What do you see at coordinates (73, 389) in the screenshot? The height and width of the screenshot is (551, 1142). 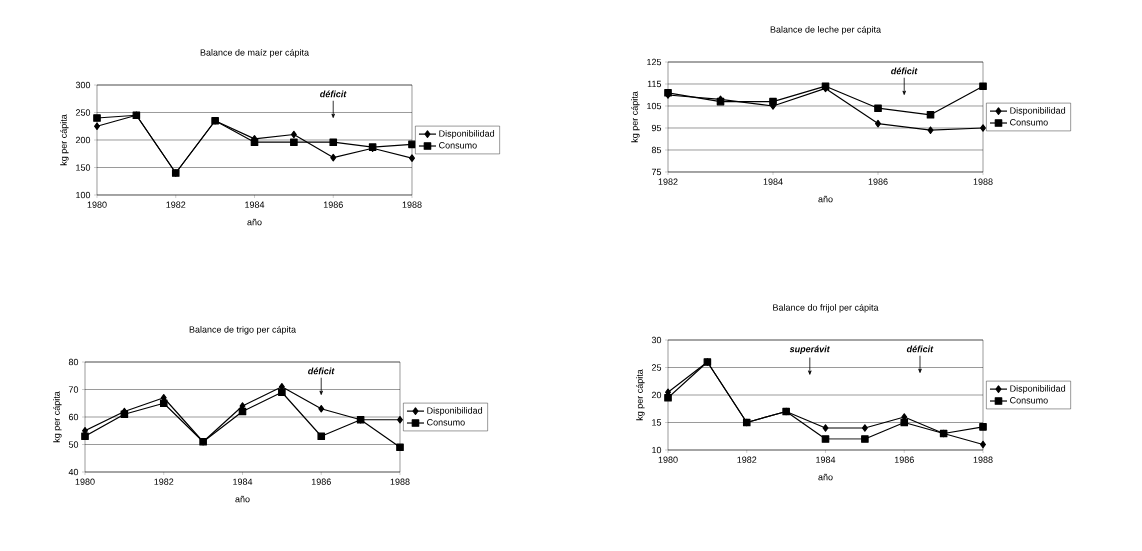 I see `y-tick-label: 70` at bounding box center [73, 389].